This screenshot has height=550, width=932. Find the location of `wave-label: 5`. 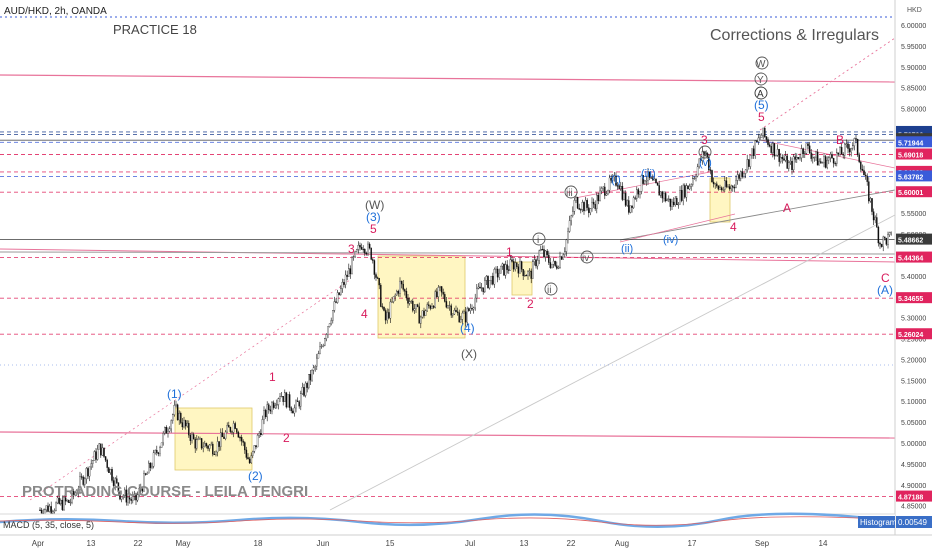

wave-label: 5 is located at coordinates (373, 229).